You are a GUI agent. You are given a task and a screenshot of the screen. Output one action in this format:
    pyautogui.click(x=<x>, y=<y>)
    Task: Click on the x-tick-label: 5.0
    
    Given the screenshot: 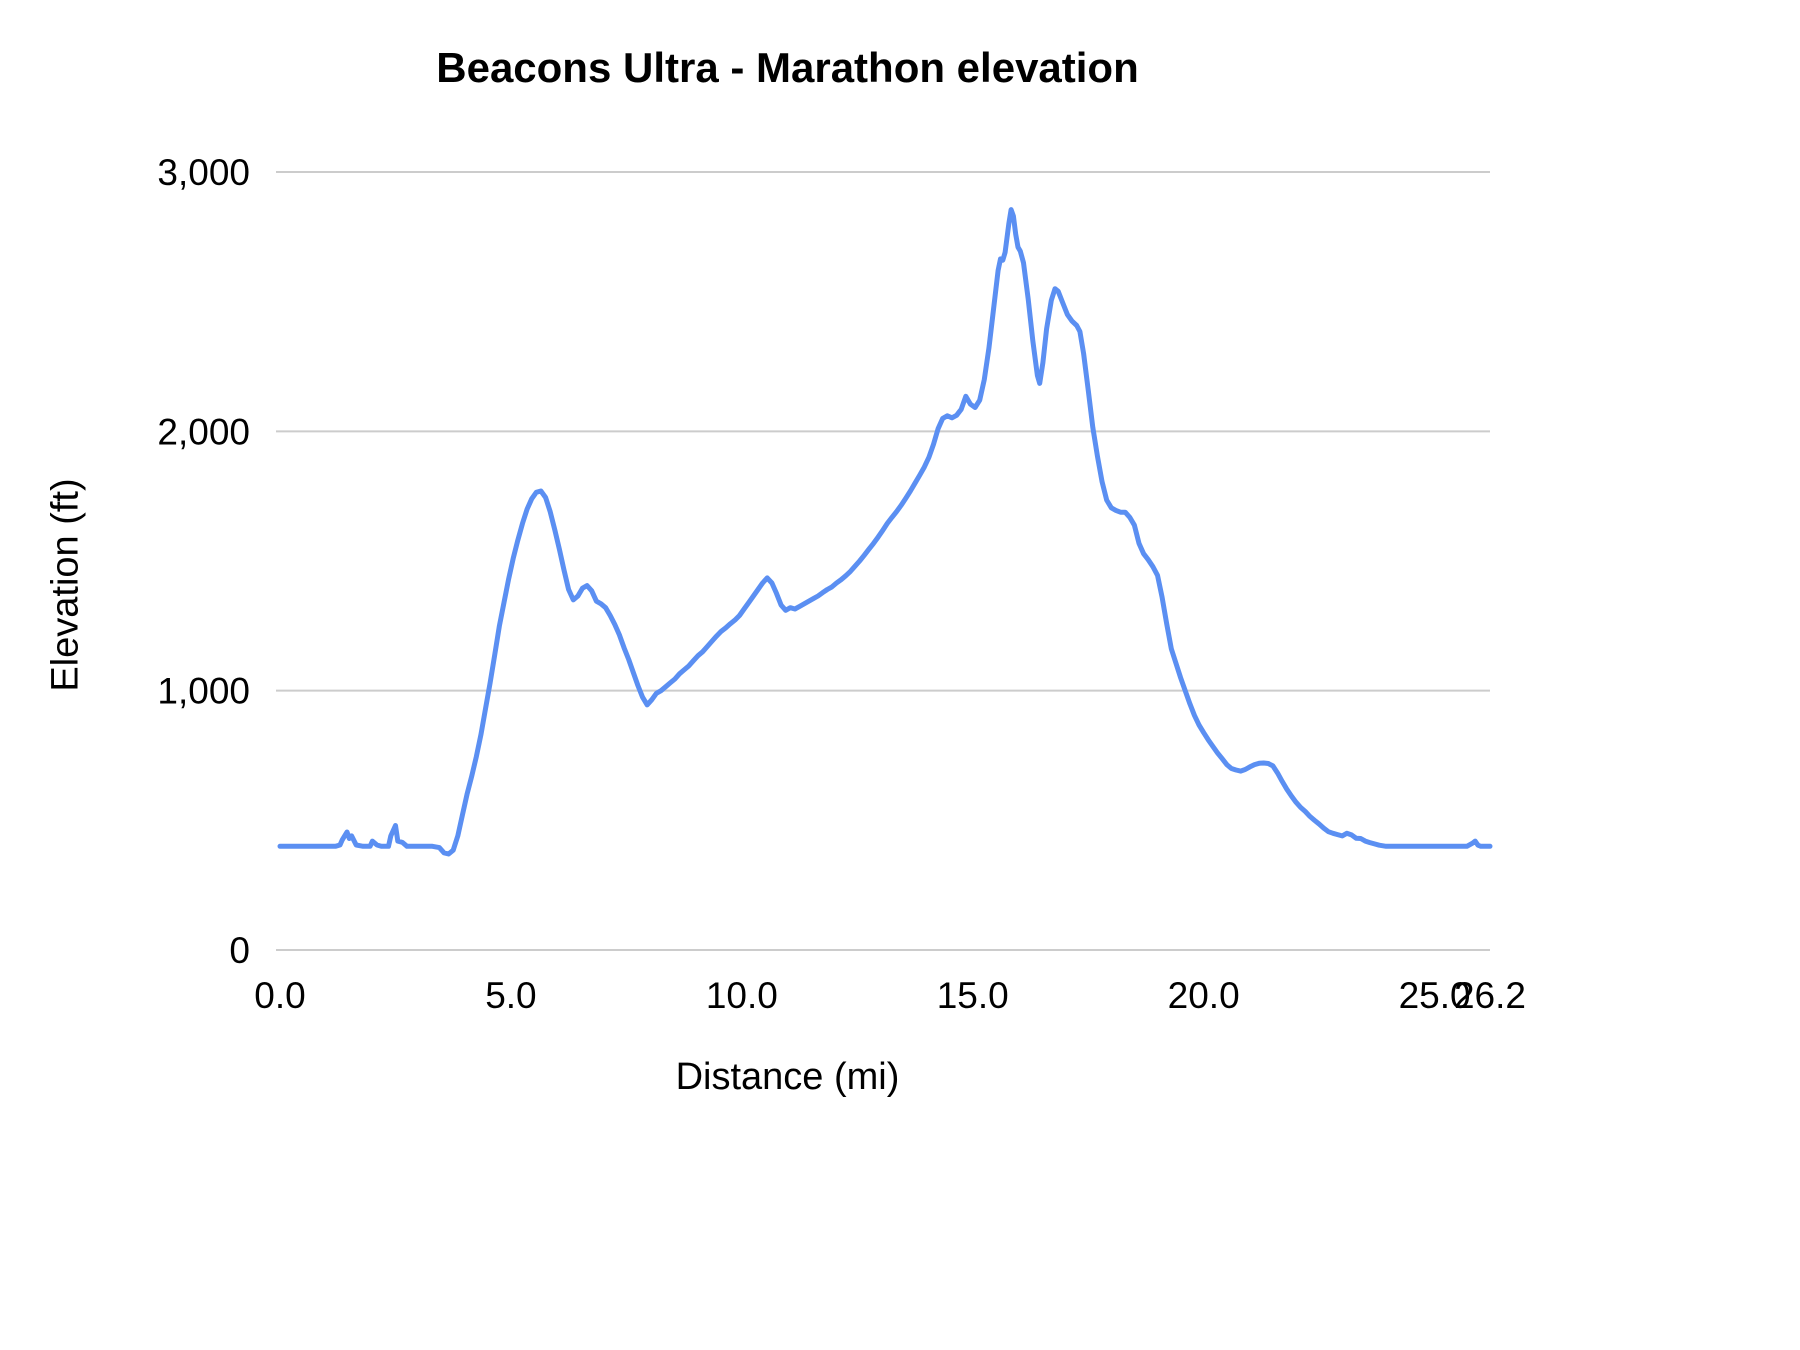 What is the action you would take?
    pyautogui.click(x=510, y=995)
    